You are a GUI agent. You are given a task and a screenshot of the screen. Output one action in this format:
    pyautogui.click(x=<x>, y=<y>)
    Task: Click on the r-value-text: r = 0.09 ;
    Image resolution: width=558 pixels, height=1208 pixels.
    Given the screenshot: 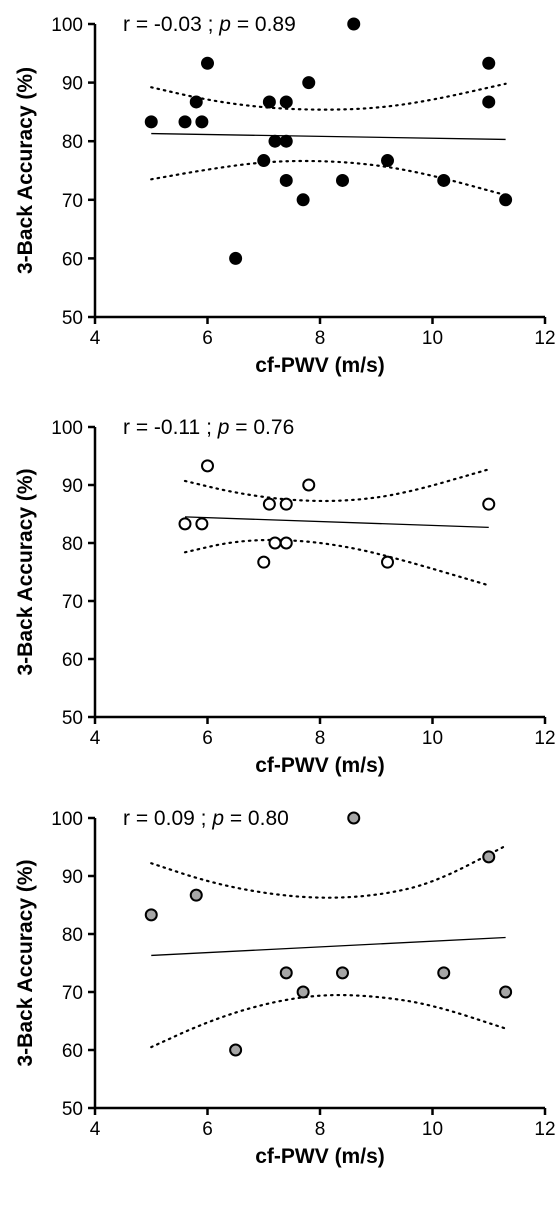 What is the action you would take?
    pyautogui.click(x=167, y=818)
    